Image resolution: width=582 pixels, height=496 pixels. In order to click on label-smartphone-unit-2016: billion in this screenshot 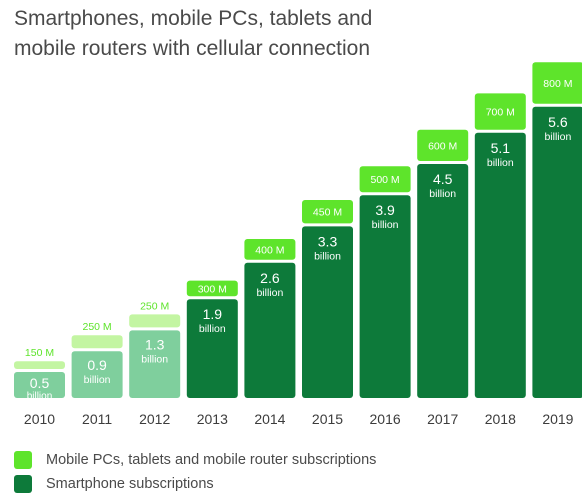, I will do `click(385, 225)`.